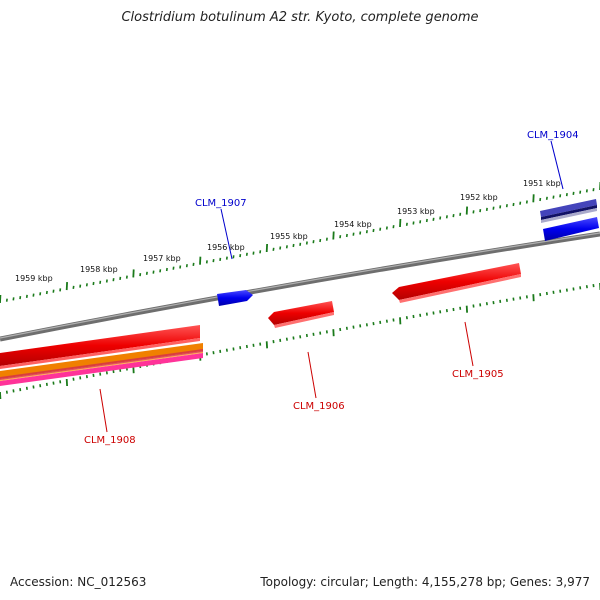  Describe the element at coordinates (289, 236) in the screenshot. I see `kbp-label-1955: 1955 kbp` at that location.